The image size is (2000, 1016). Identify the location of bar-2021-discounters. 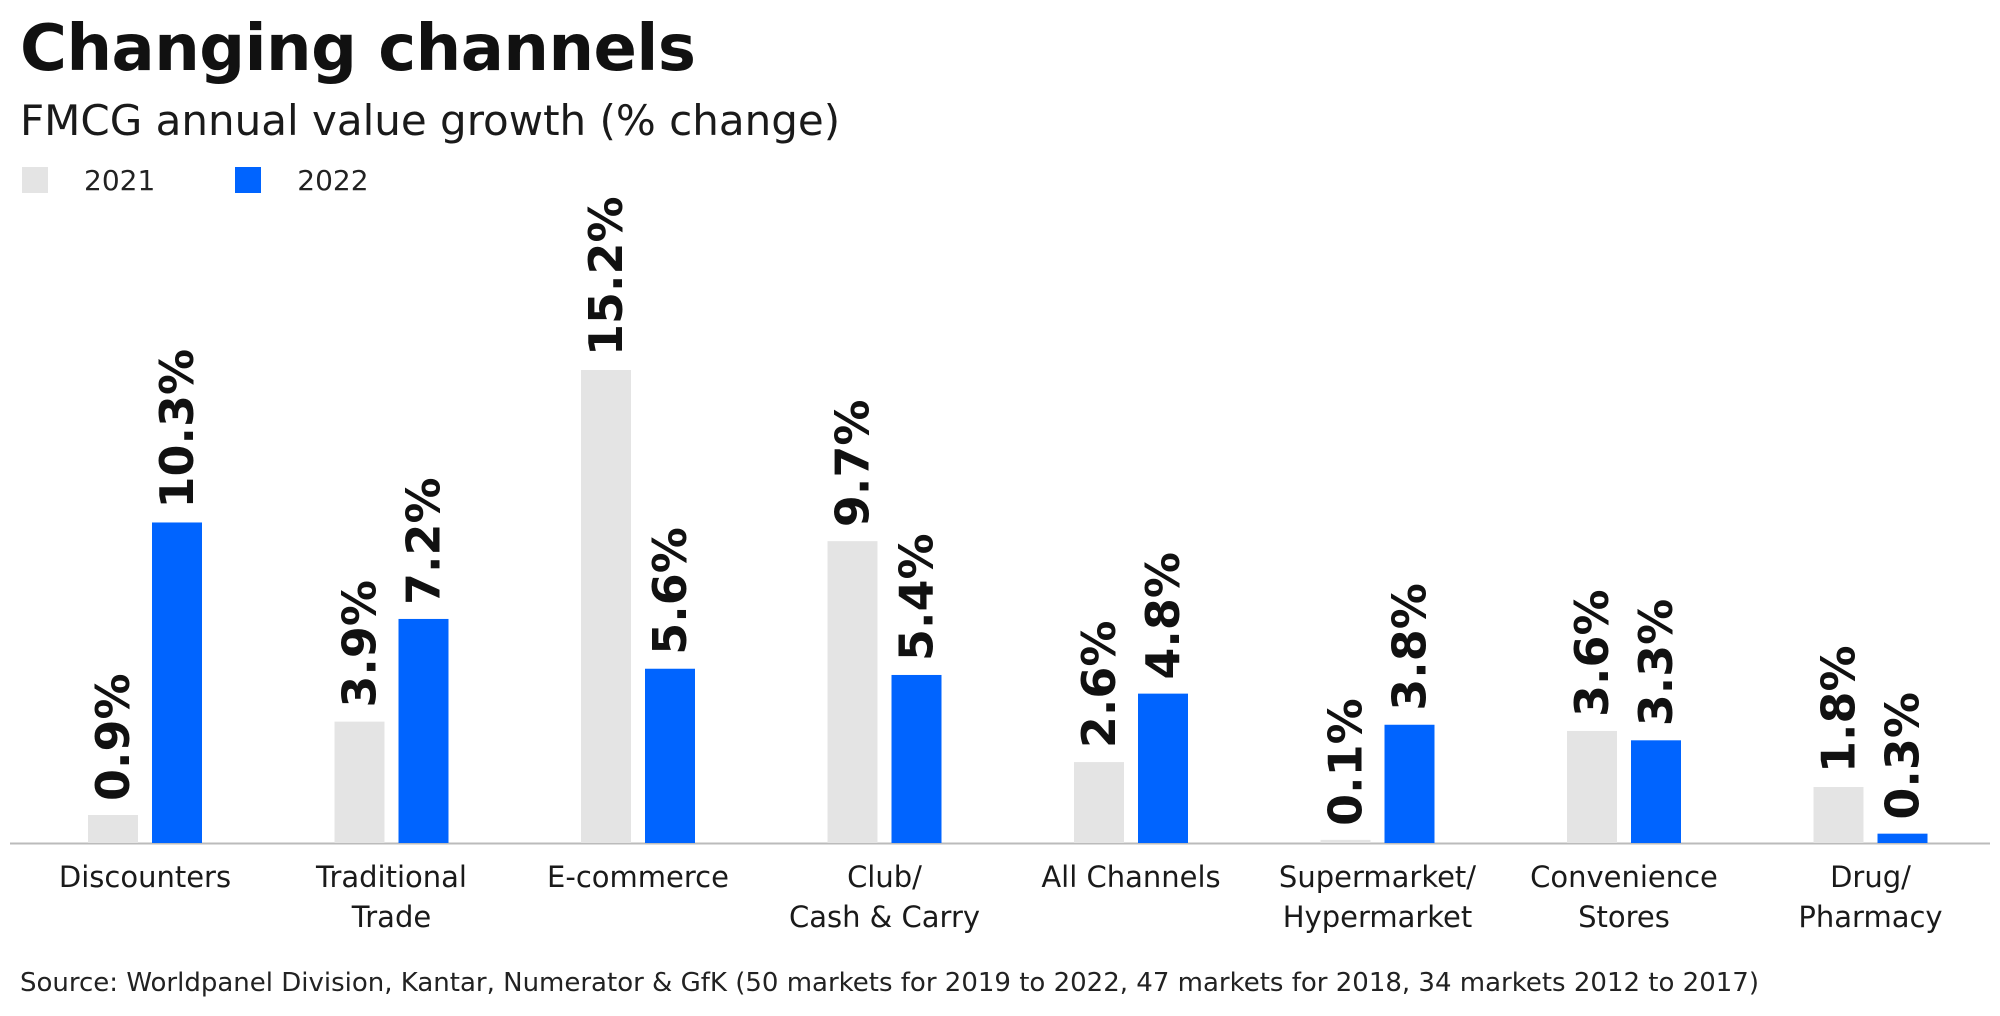
(113, 828).